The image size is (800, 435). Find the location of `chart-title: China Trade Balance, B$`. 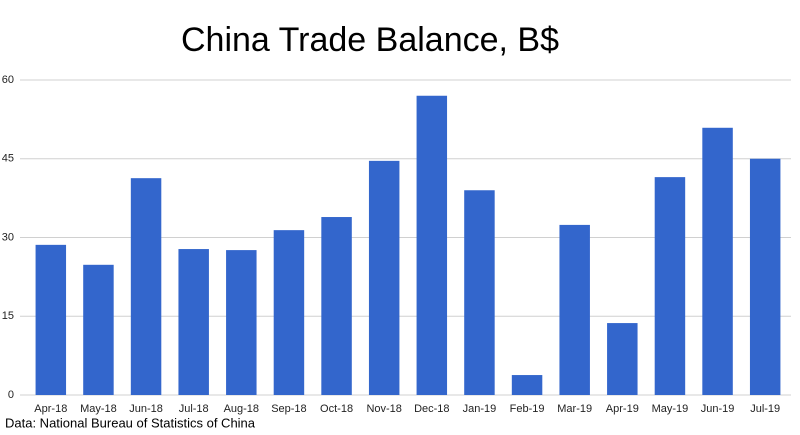

chart-title: China Trade Balance, B$ is located at coordinates (370, 40).